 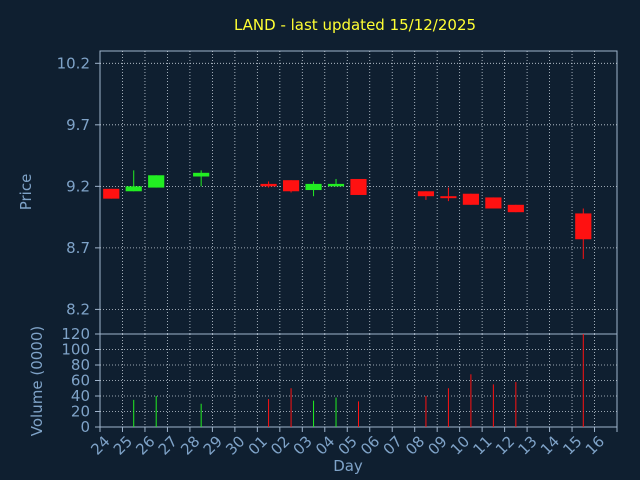 What do you see at coordinates (80, 381) in the screenshot?
I see `volume-y-tick-label: 60` at bounding box center [80, 381].